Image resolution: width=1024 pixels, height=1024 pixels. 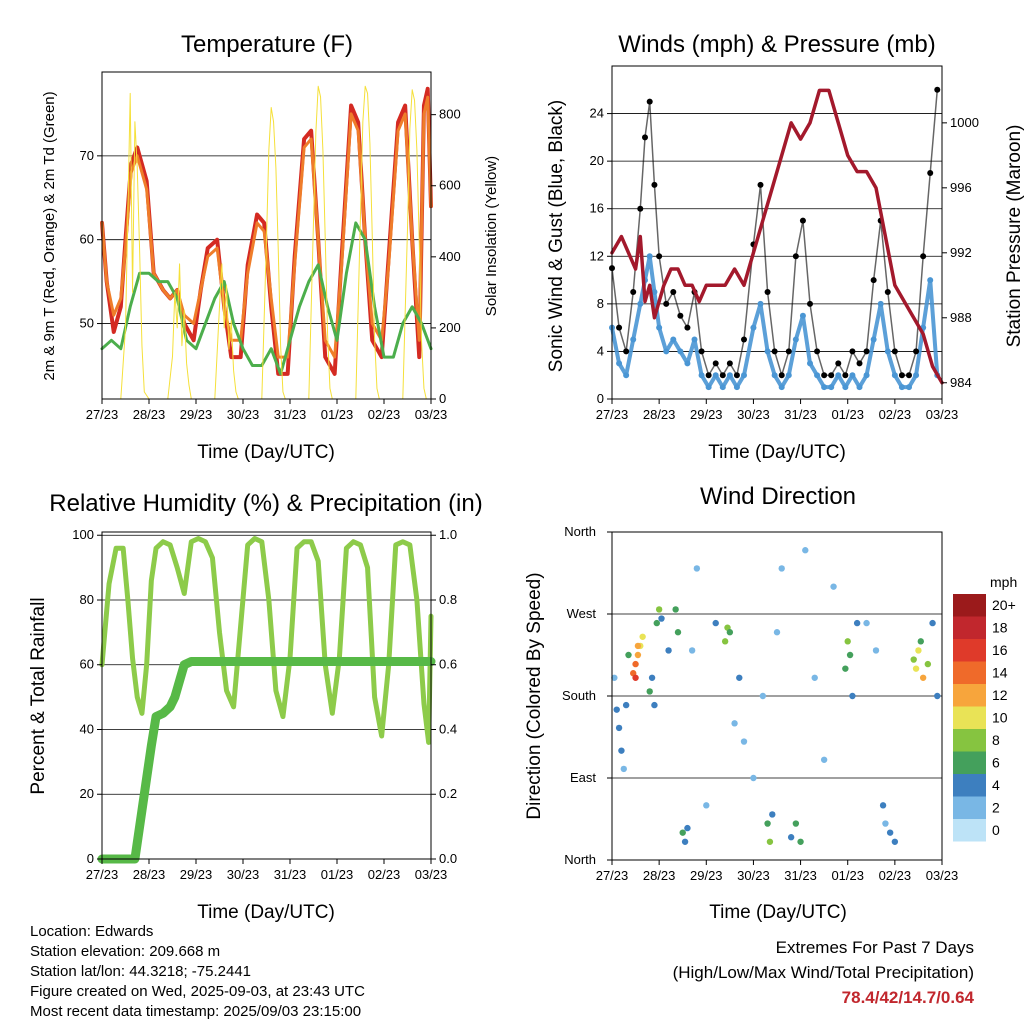 What do you see at coordinates (87, 599) in the screenshot?
I see `y-tick-label: 80` at bounding box center [87, 599].